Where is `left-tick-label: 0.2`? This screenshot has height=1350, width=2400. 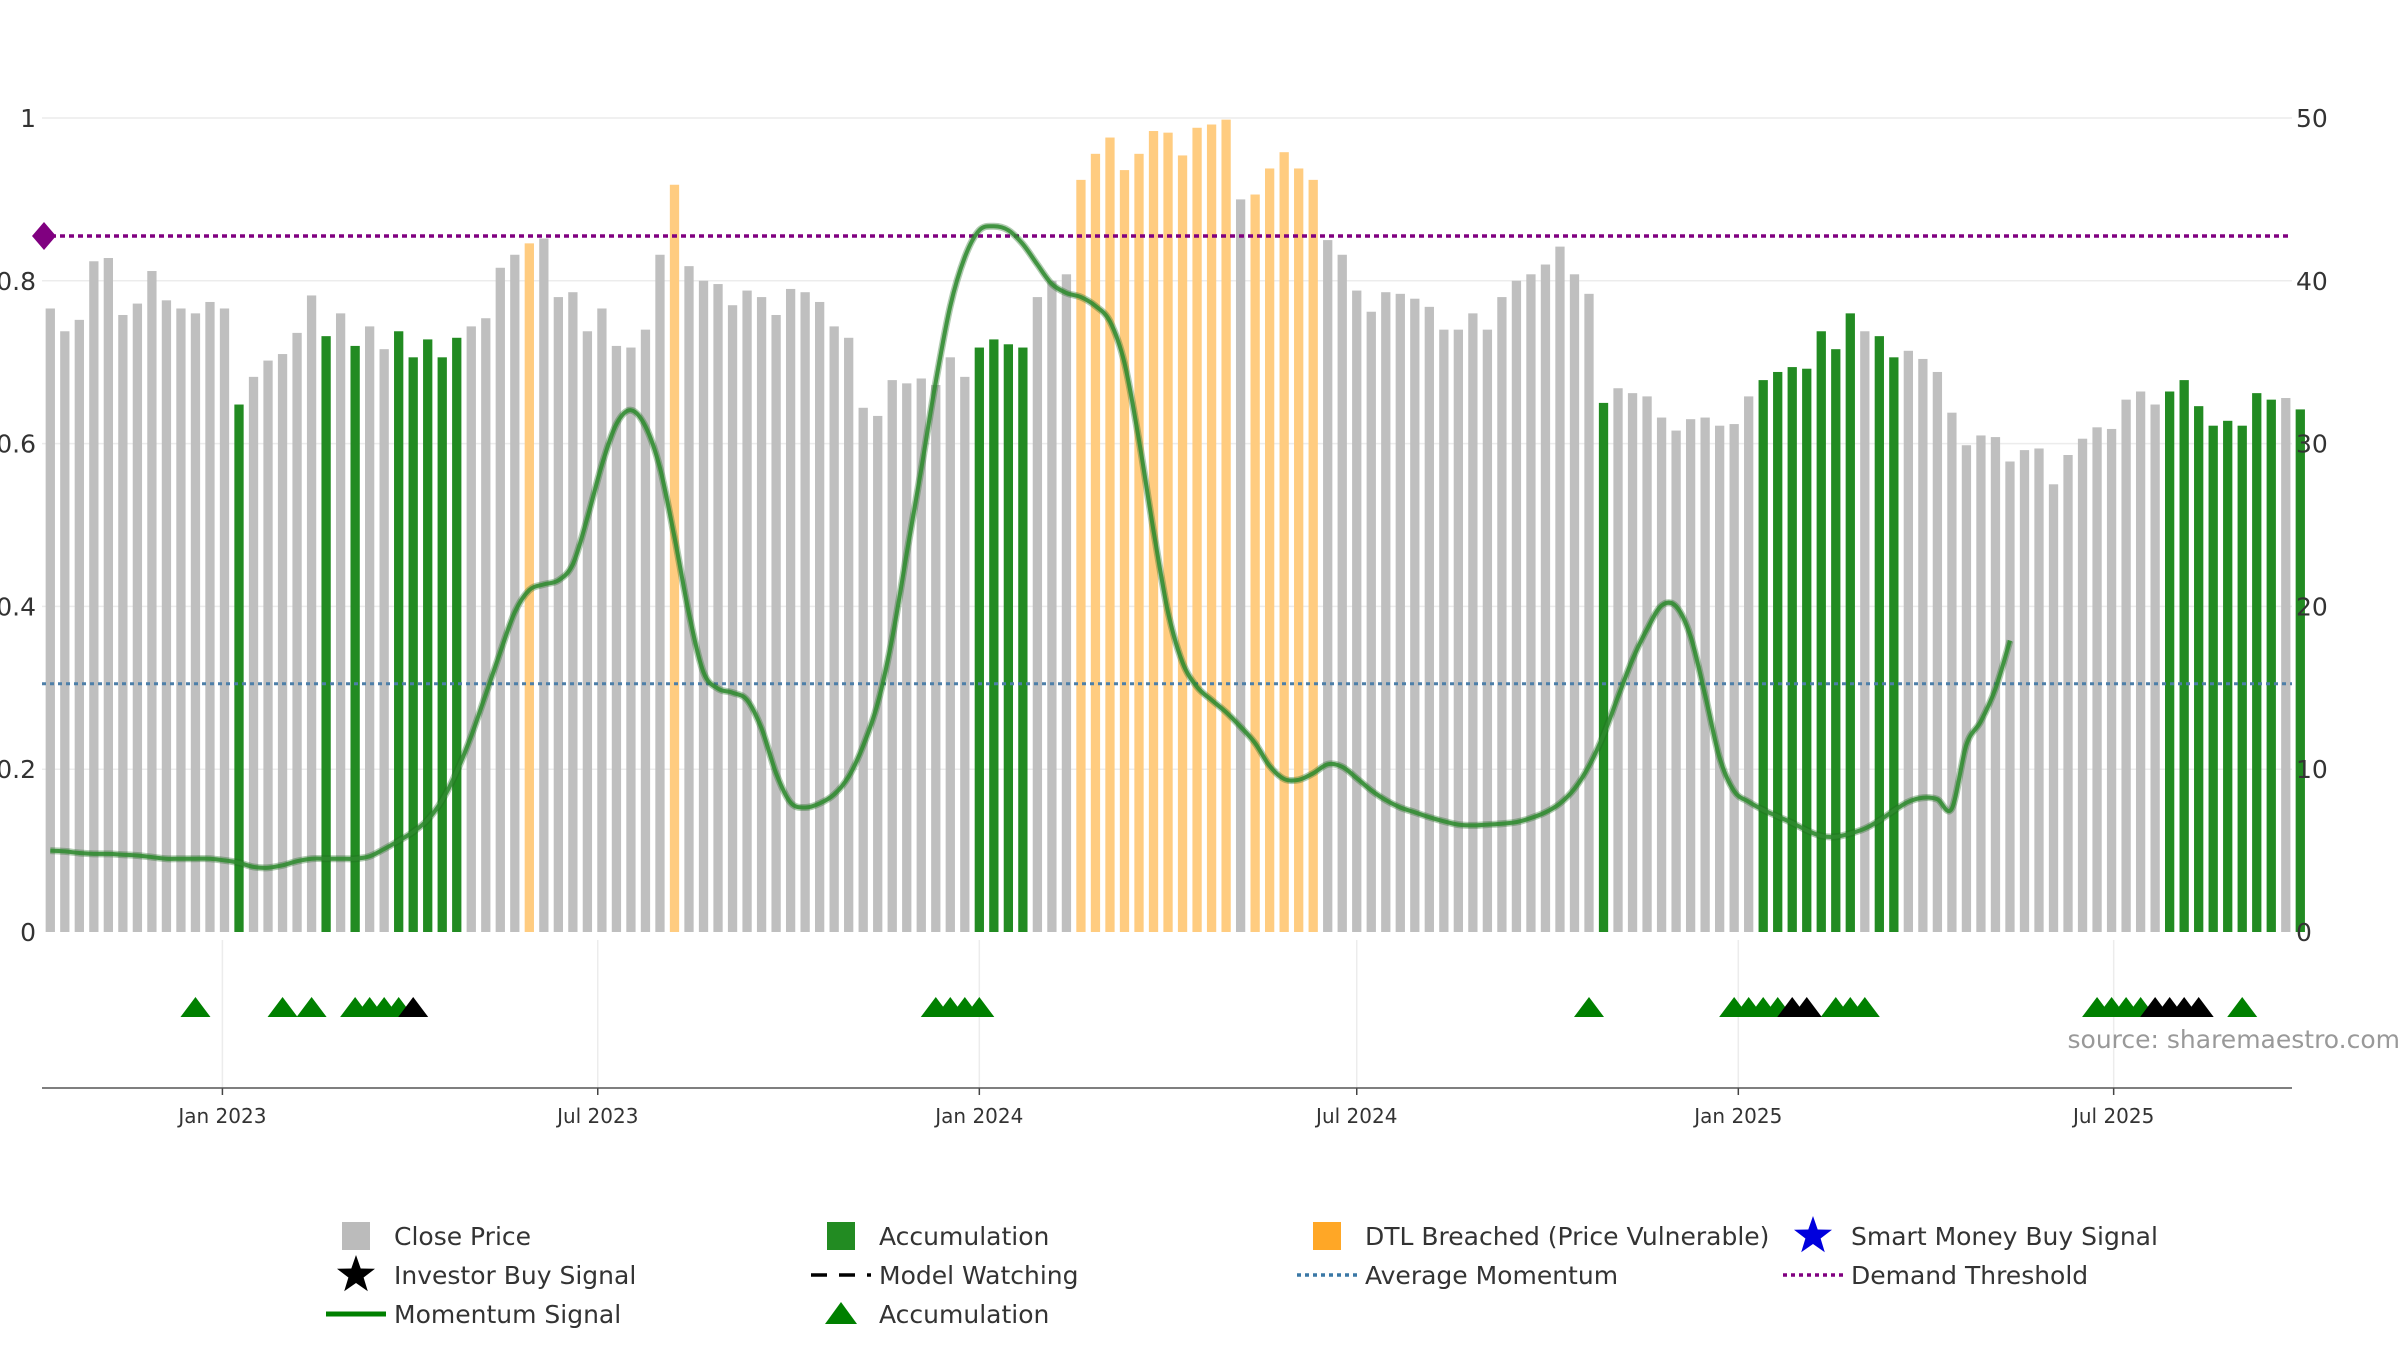
left-tick-label: 0.2 is located at coordinates (18, 769).